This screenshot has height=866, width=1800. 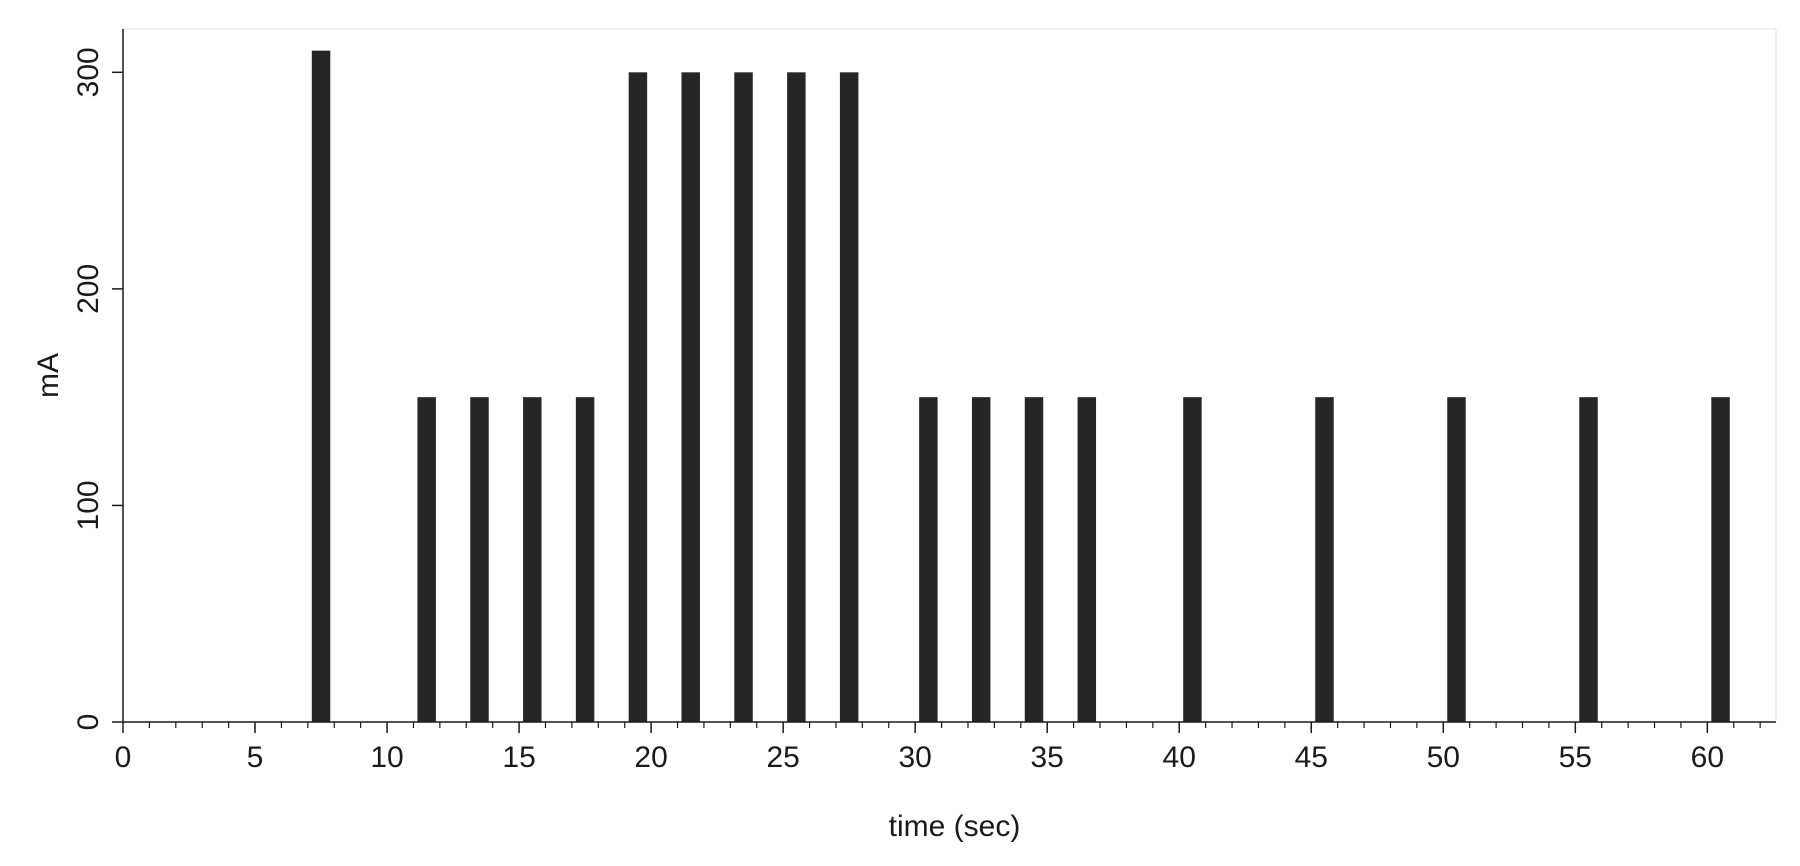 What do you see at coordinates (1311, 757) in the screenshot?
I see `x-tick-label: 45` at bounding box center [1311, 757].